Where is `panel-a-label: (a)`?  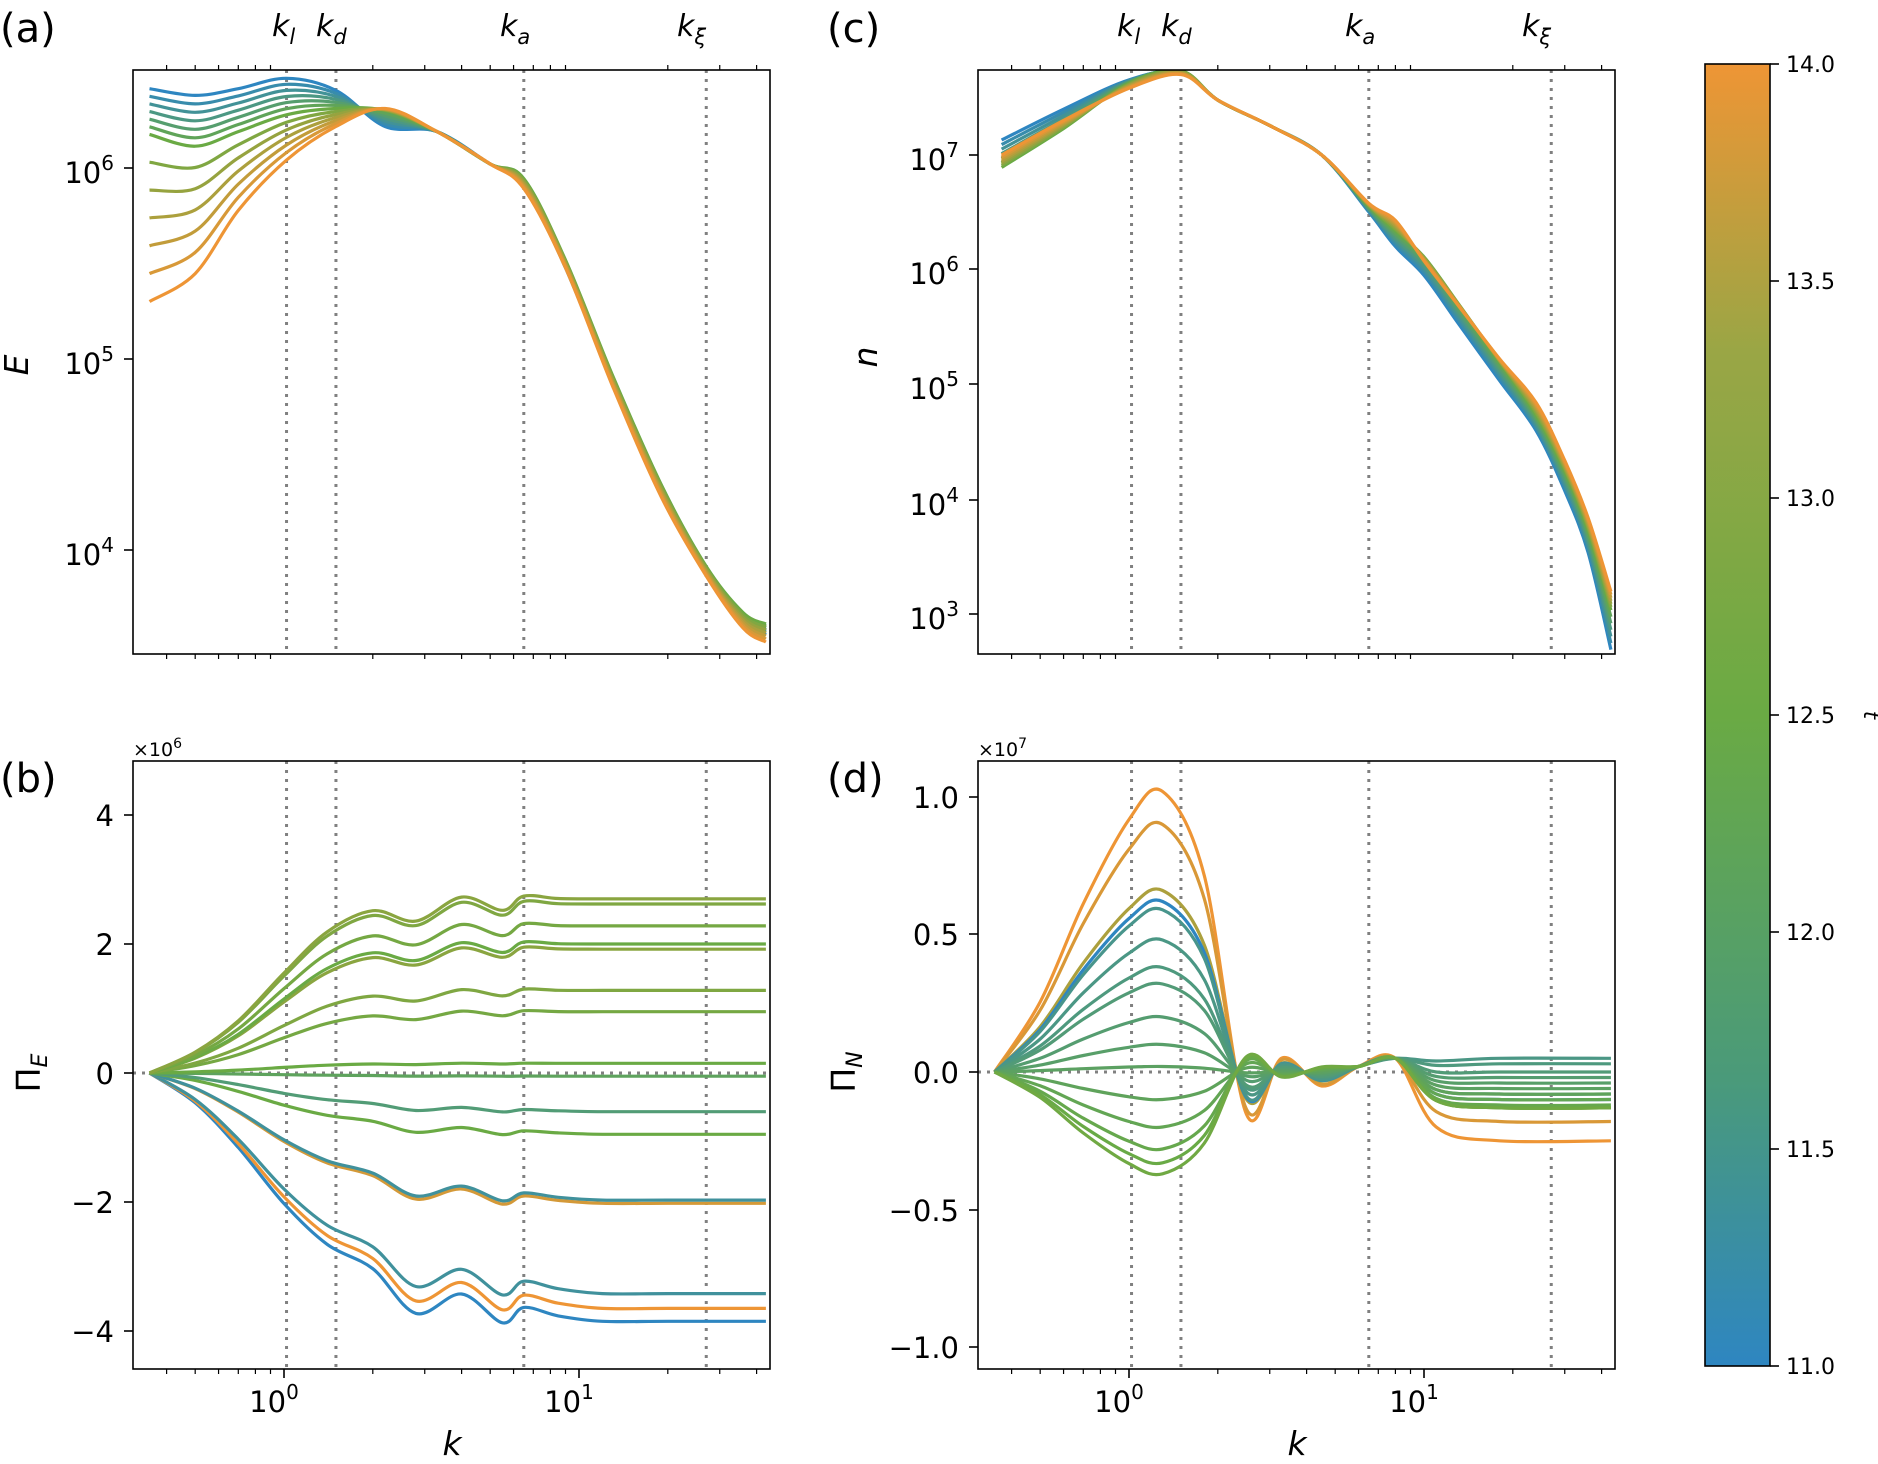
panel-a-label: (a) is located at coordinates (28, 29).